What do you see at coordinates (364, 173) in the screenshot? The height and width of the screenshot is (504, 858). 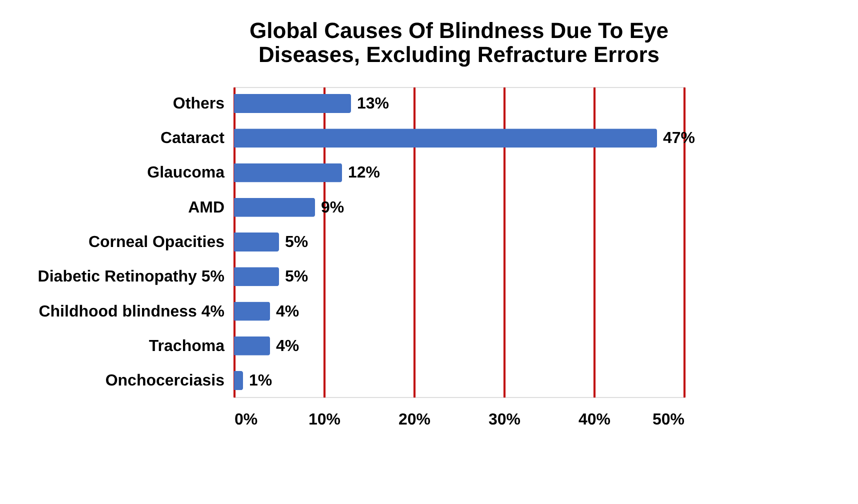 I see `data-label: 12%` at bounding box center [364, 173].